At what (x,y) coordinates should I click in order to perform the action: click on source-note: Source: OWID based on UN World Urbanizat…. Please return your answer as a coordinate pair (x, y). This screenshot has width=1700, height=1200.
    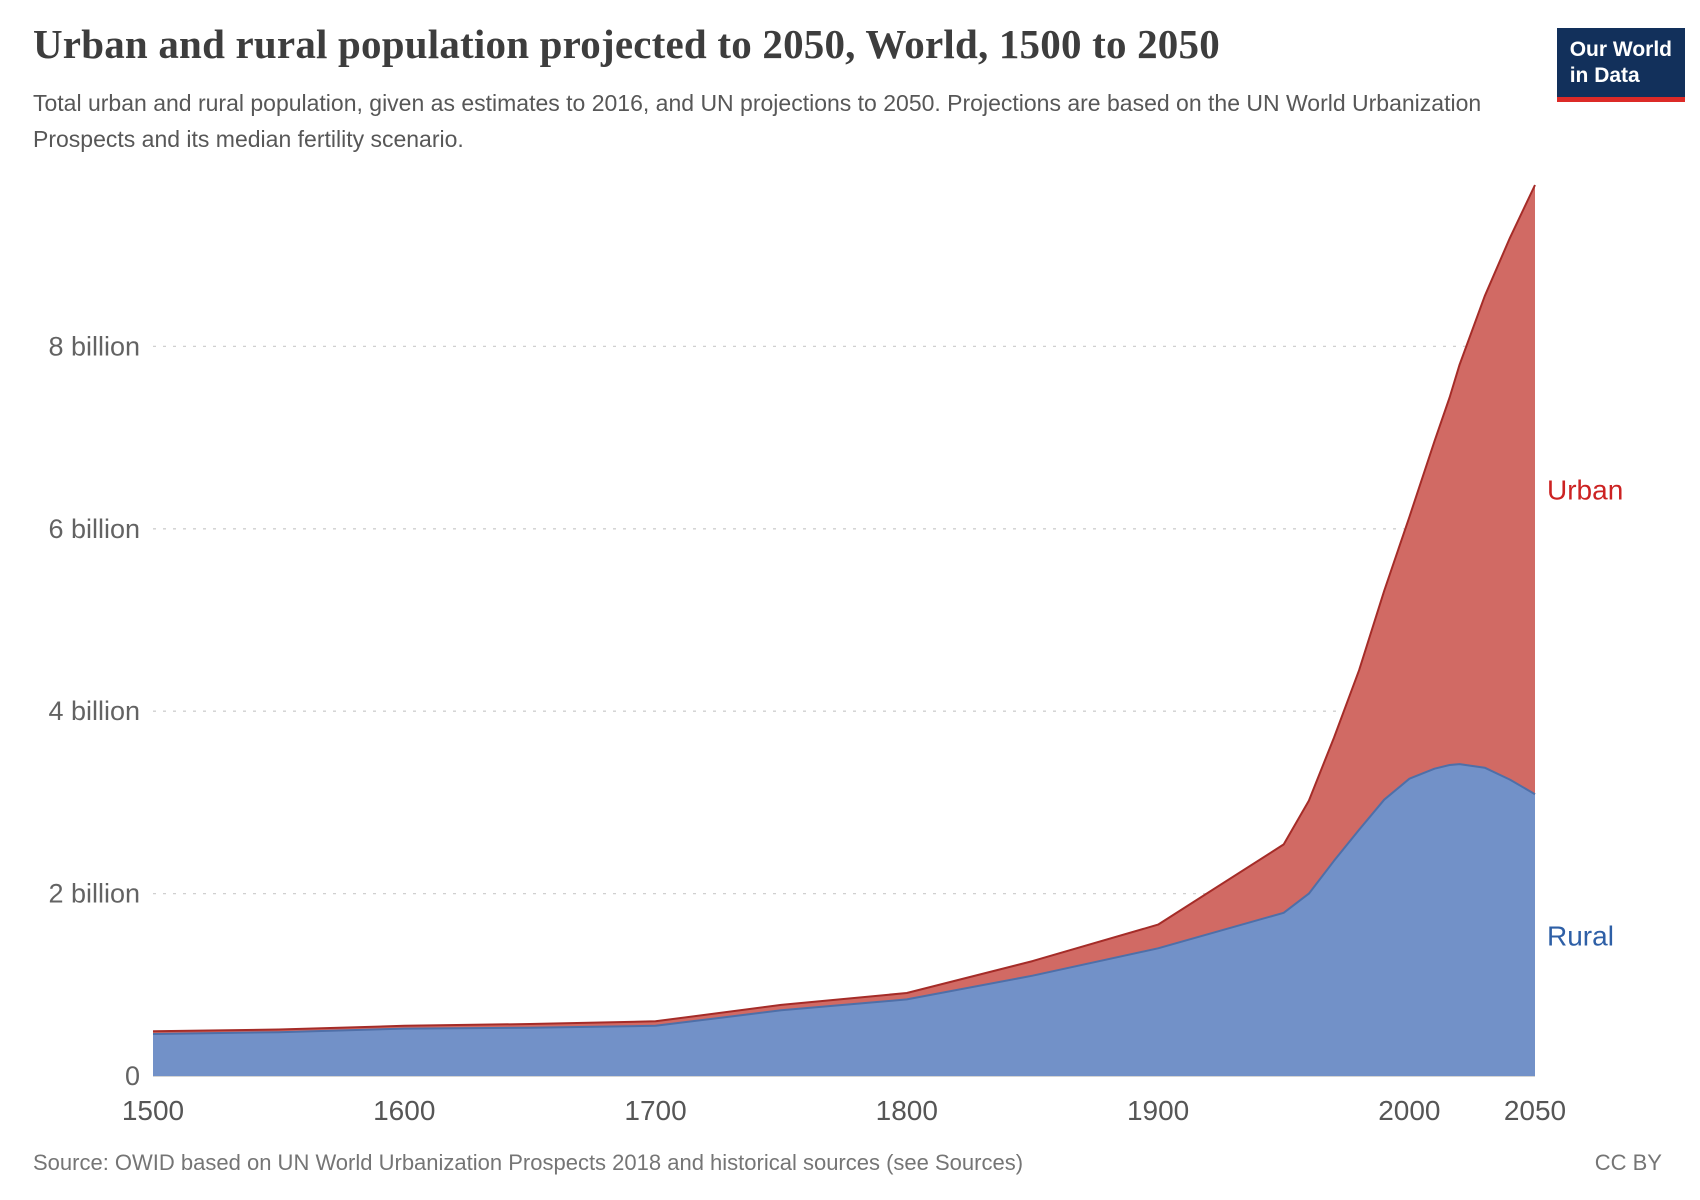
    Looking at the image, I should click on (528, 1162).